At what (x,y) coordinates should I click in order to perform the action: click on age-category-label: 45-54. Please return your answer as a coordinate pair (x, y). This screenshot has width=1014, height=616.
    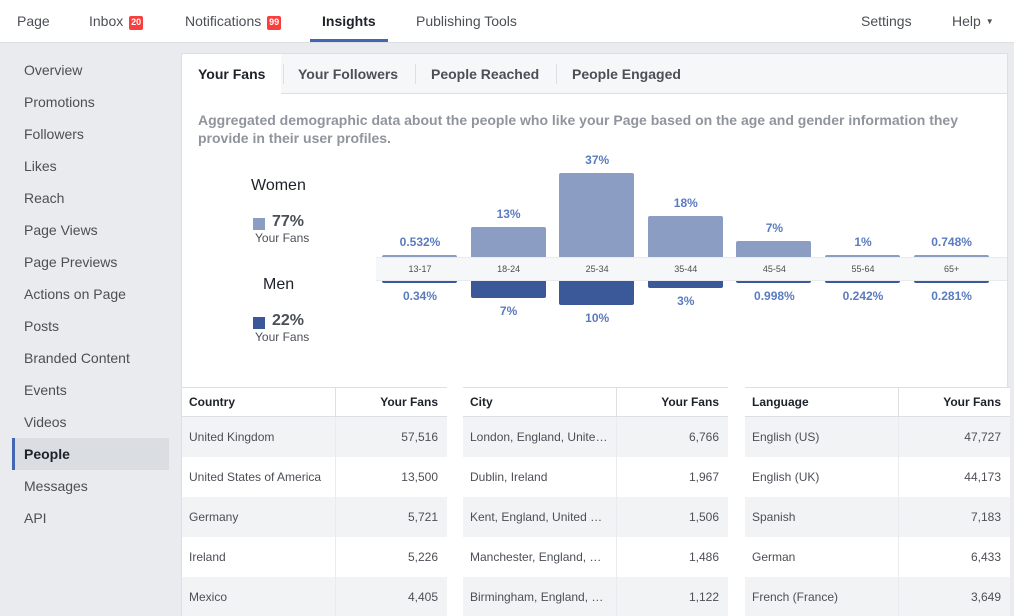
    Looking at the image, I should click on (774, 269).